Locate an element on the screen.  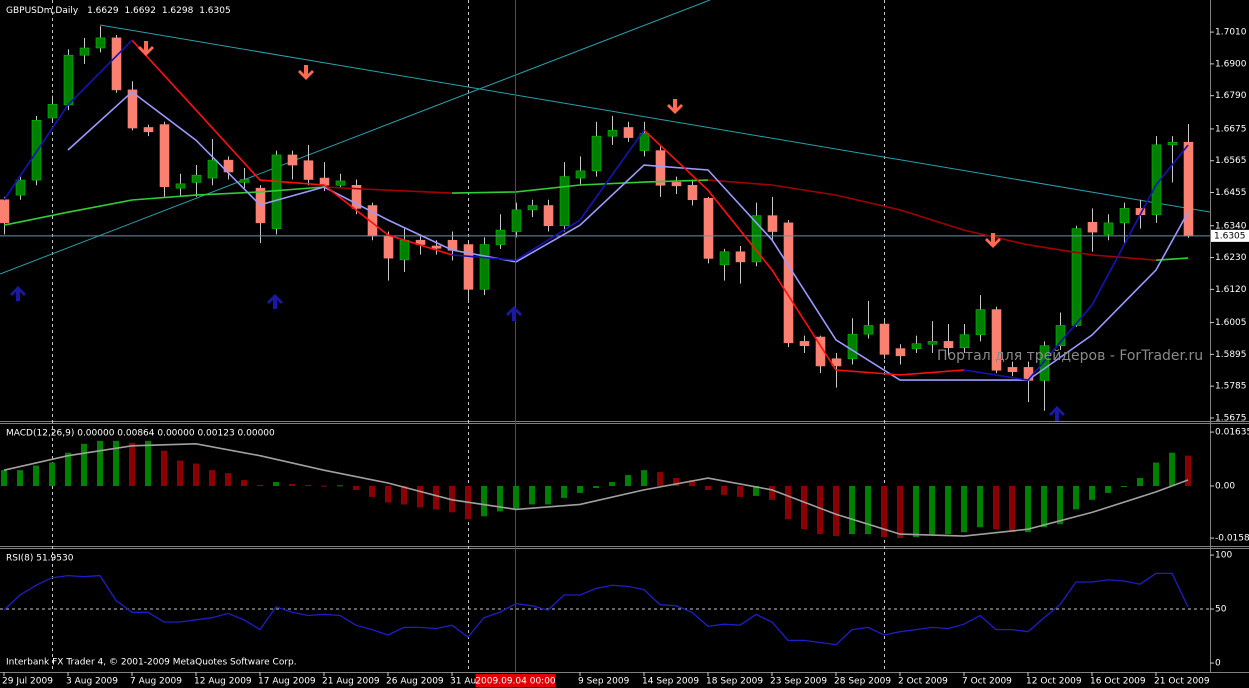
y-tick-label: 1.6120 is located at coordinates (1231, 290).